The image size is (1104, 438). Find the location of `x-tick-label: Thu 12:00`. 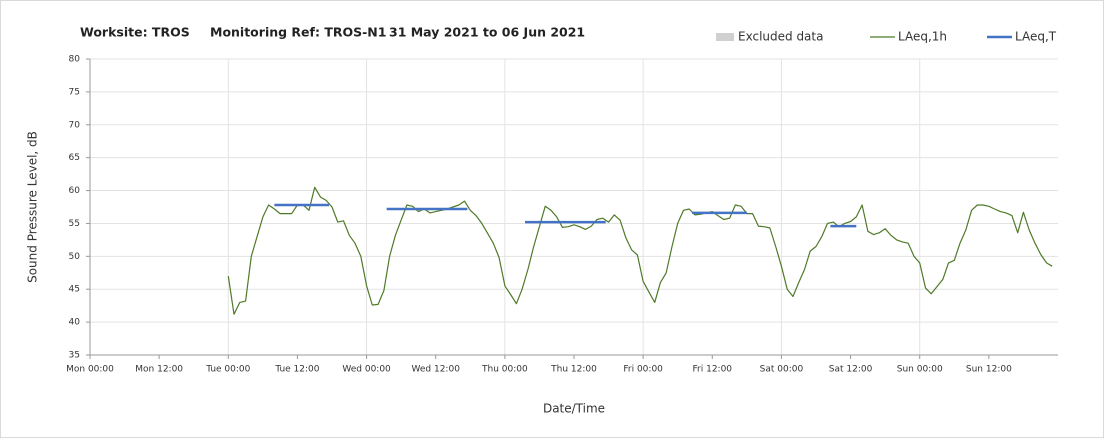

x-tick-label: Thu 12:00 is located at coordinates (573, 370).